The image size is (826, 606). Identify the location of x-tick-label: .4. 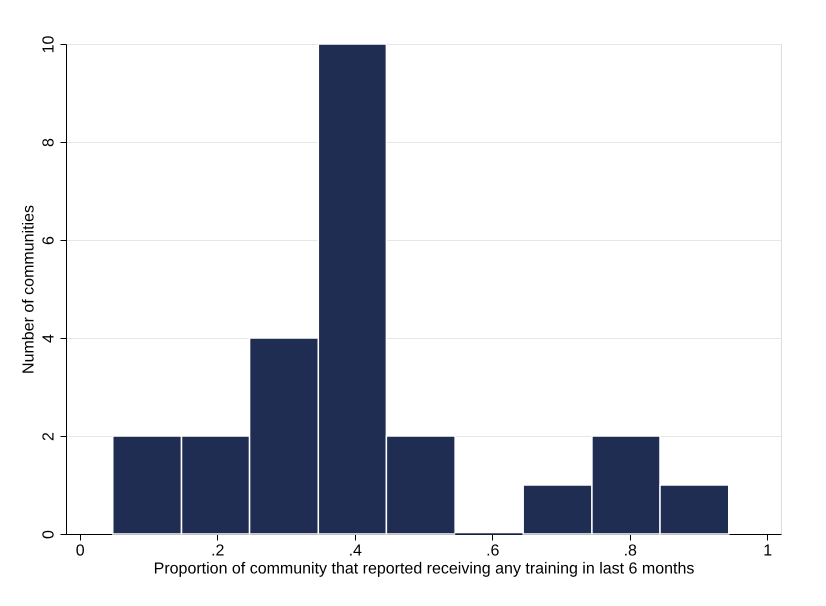
(355, 551).